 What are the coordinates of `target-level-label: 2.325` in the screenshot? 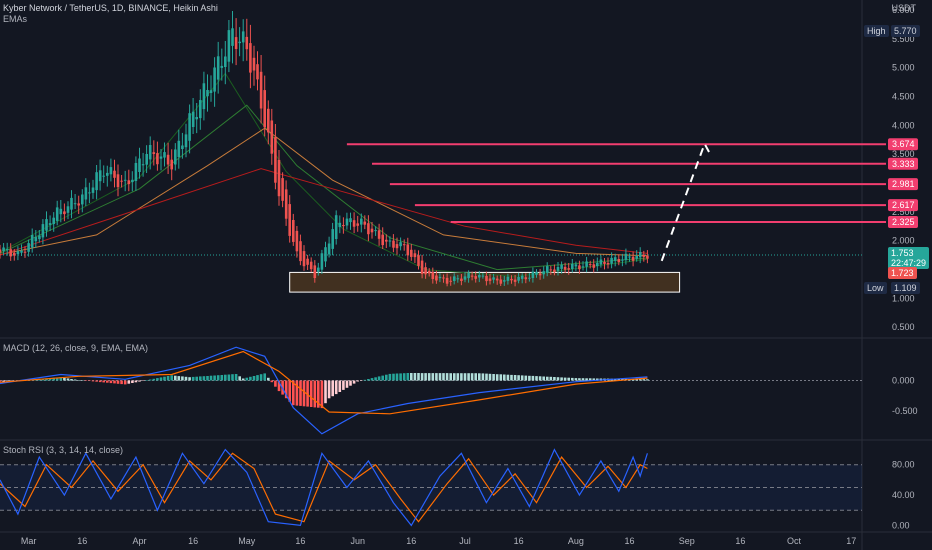 It's located at (903, 222).